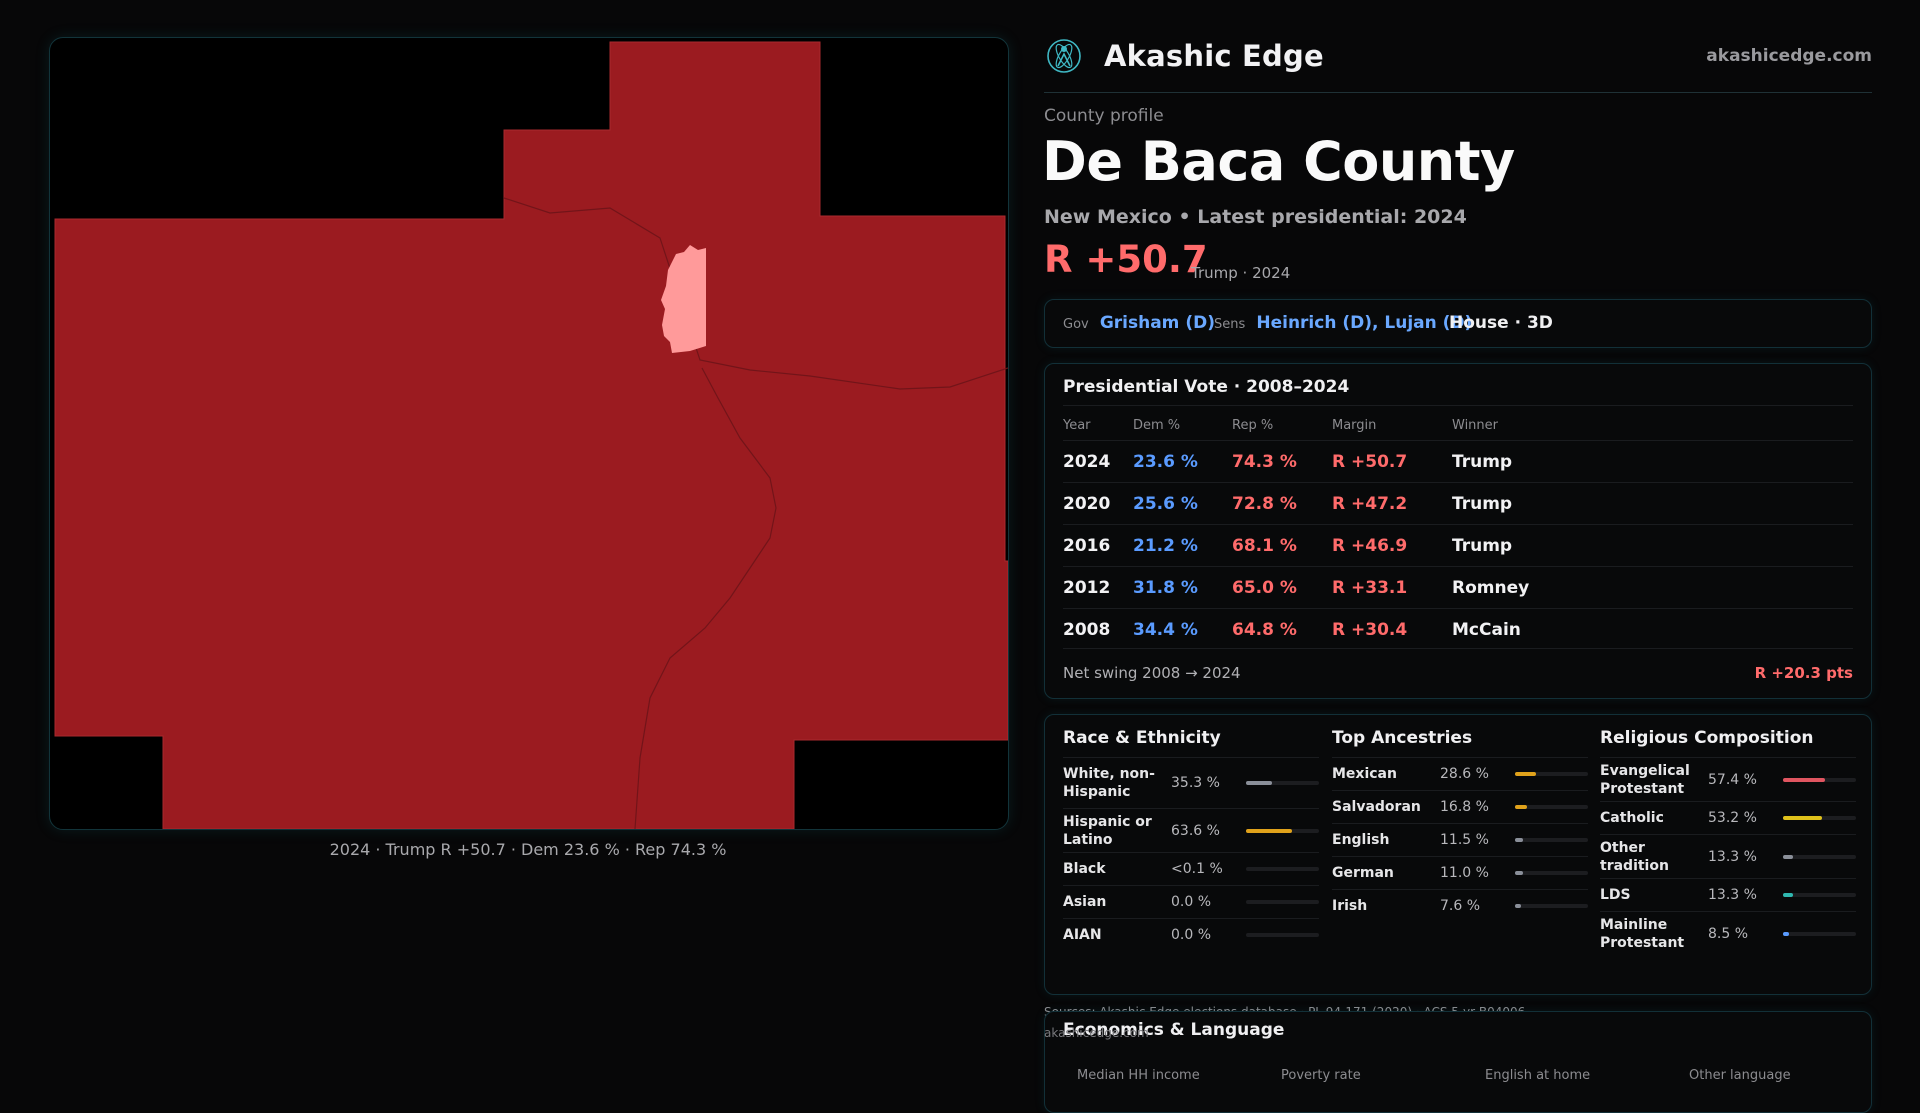  Describe the element at coordinates (1486, 630) in the screenshot. I see `row-winner: McCain` at that location.